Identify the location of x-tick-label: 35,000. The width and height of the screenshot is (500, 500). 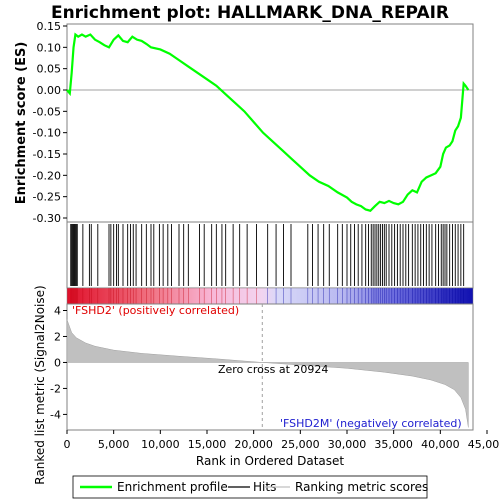
(393, 444).